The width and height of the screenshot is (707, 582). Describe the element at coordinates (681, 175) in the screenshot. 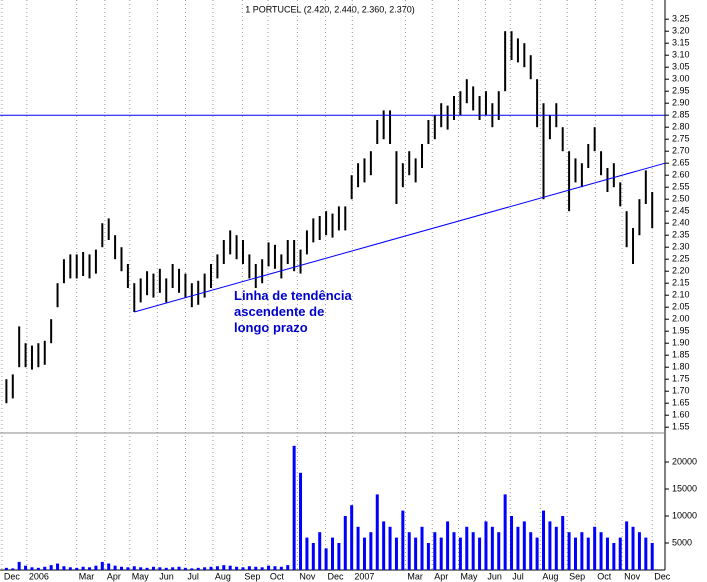

I see `y-tick-label: 2.60` at that location.